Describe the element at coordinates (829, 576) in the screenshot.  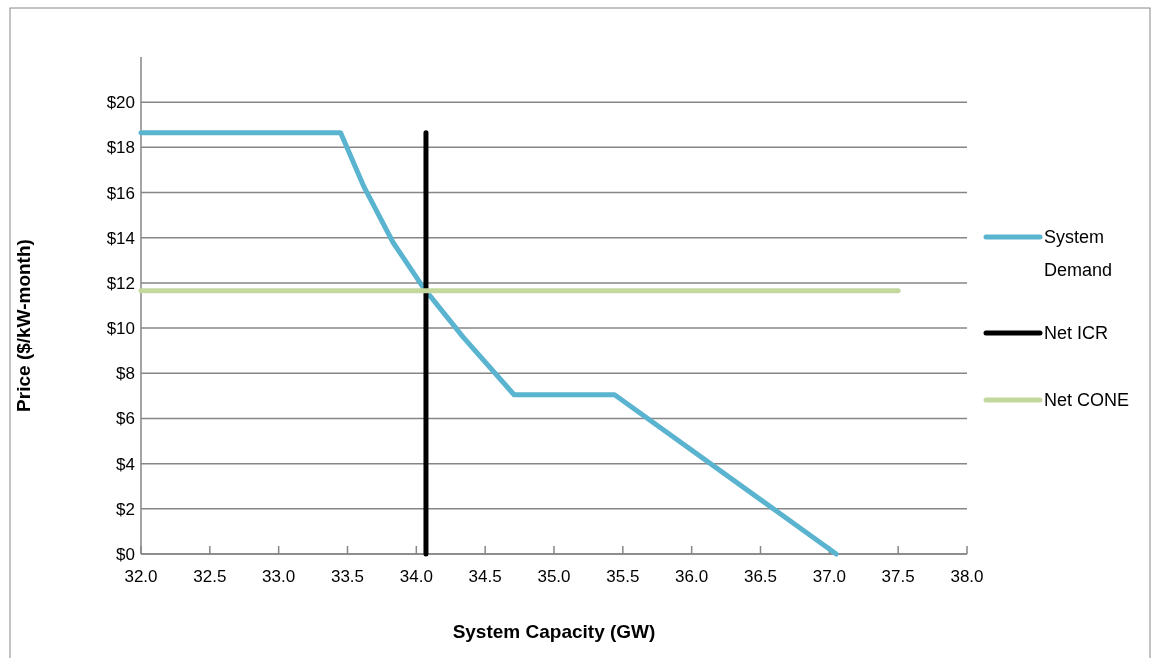
I see `x-tick-label: 37.0` at that location.